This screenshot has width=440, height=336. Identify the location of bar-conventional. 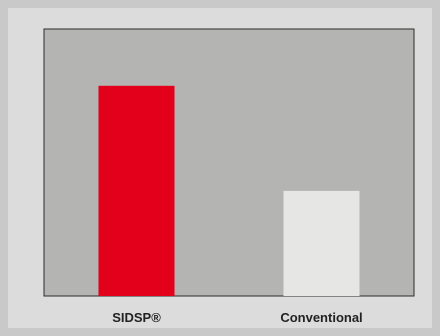
(321, 243).